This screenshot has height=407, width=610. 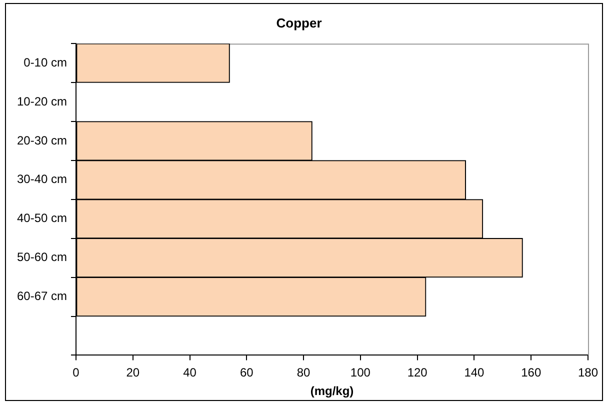 I want to click on x-tick-label: 120, so click(x=417, y=373).